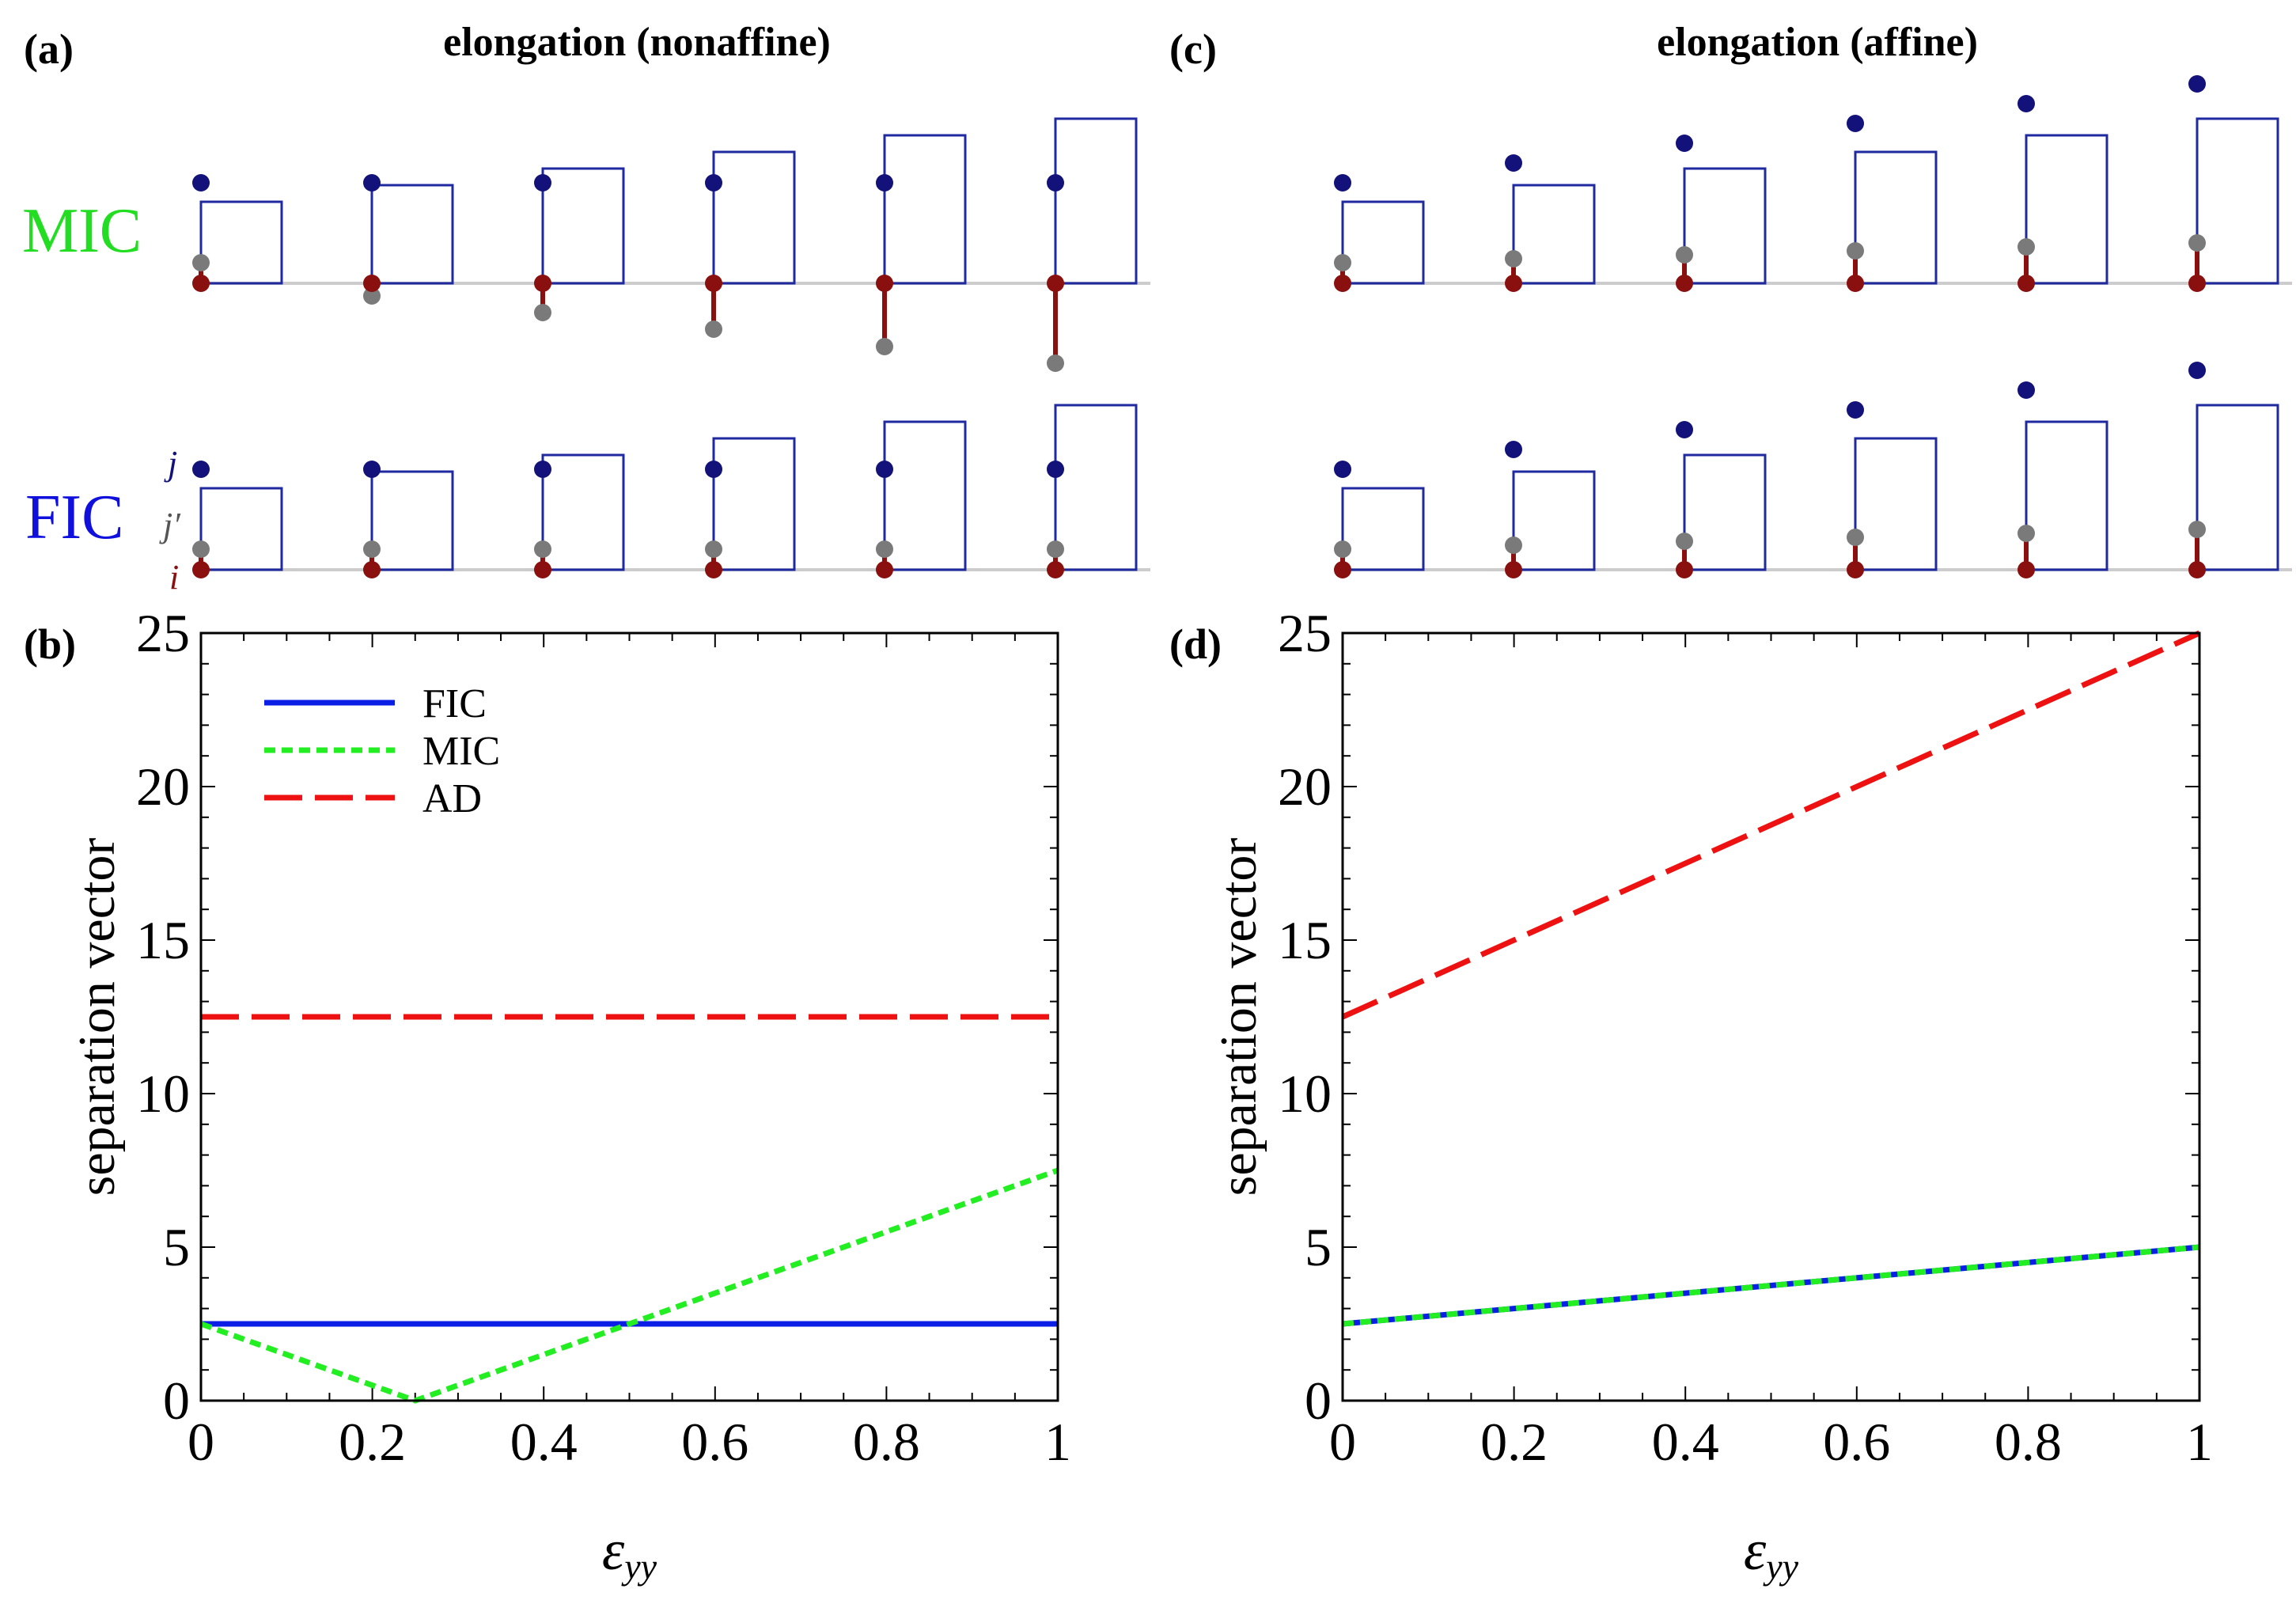  Describe the element at coordinates (1193, 49) in the screenshot. I see `panel-label-c: (c)` at that location.